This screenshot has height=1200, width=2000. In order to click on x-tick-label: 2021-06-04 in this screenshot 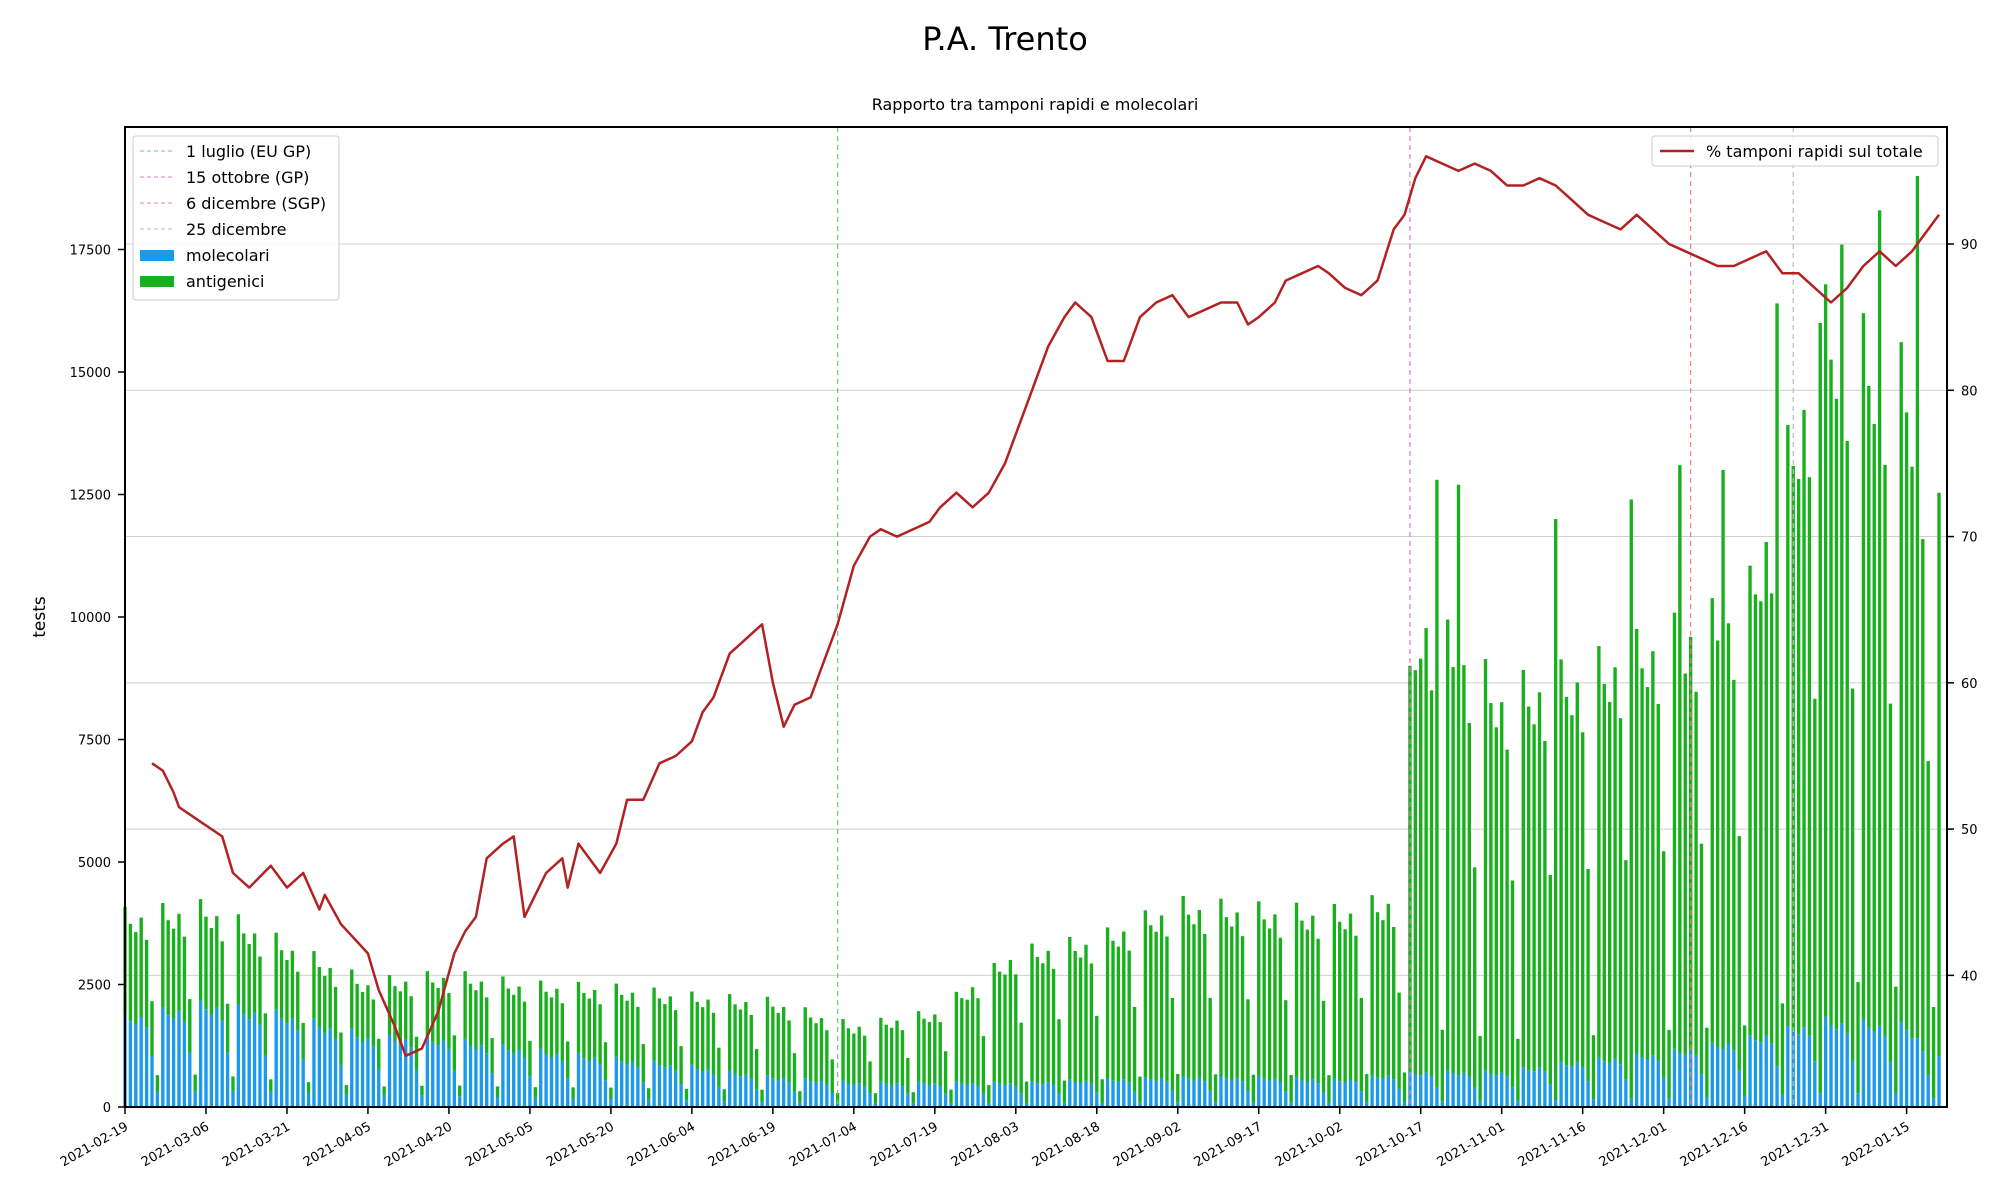, I will do `click(661, 1144)`.